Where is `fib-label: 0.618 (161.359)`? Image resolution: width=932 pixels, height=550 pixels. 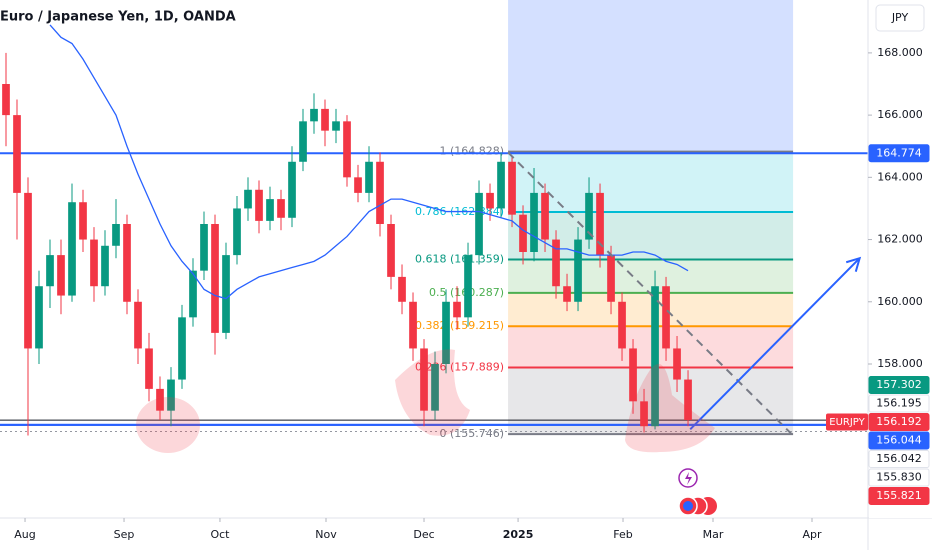
fib-label: 0.618 (161.359) is located at coordinates (459, 258).